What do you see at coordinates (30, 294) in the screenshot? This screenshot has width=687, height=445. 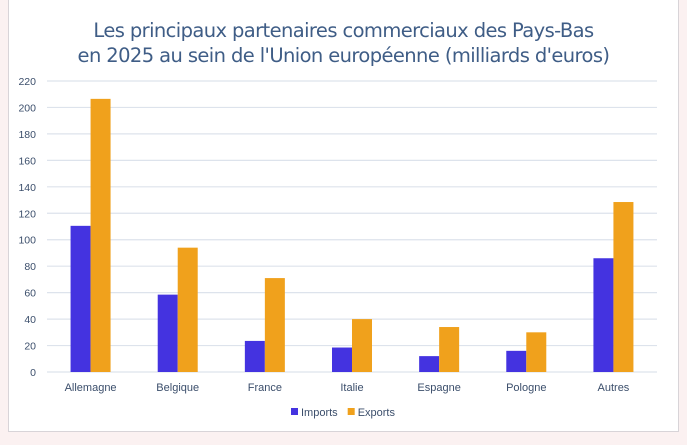 I see `y-tick-label: 60` at bounding box center [30, 294].